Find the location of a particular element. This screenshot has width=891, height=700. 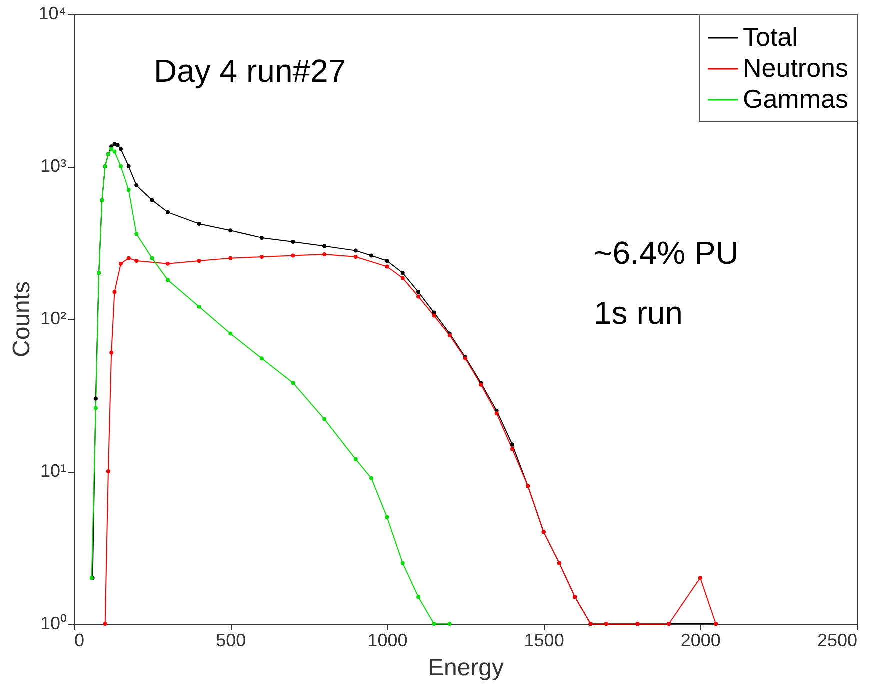

x-tick-label: 500 is located at coordinates (231, 640).